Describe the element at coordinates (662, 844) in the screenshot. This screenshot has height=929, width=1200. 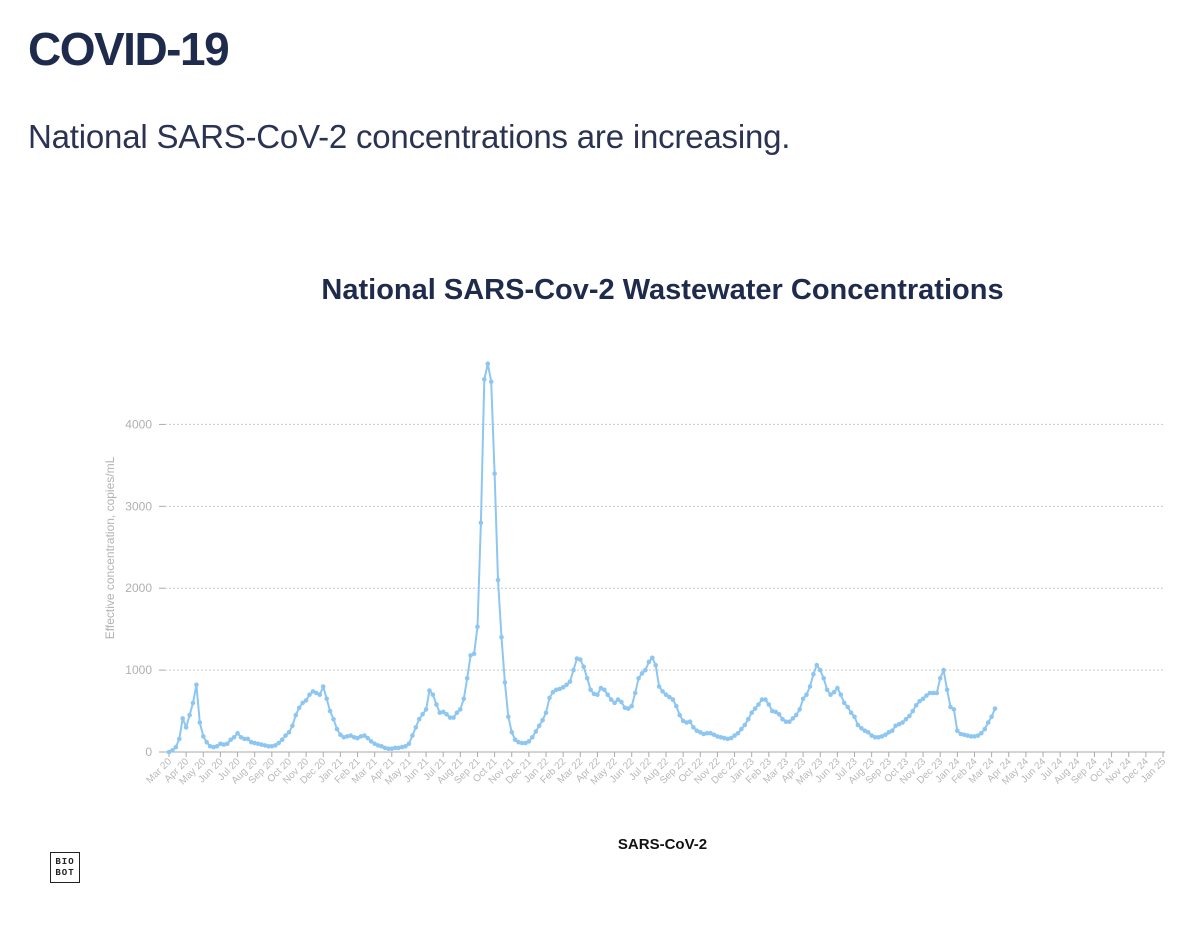
I see `legend-entry: SARS-CoV-2` at that location.